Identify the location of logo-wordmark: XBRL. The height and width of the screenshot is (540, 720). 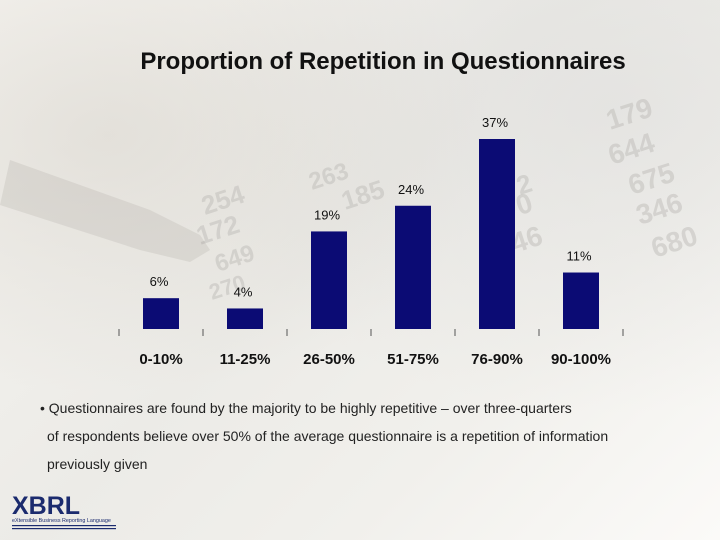
(46, 506).